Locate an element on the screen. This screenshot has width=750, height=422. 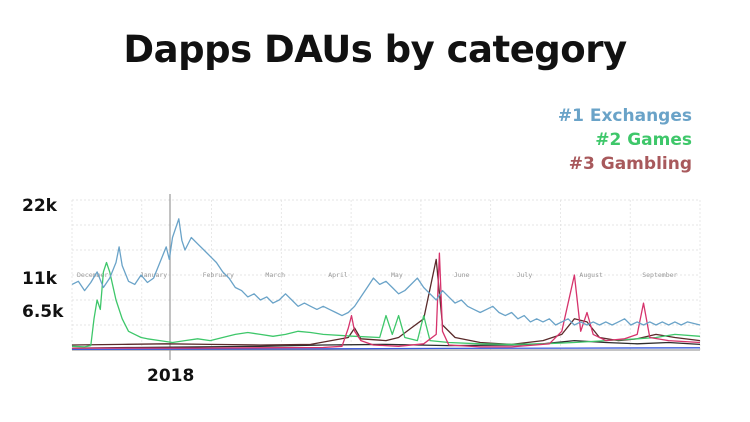
y-tick-label-11k: 11k is located at coordinates (39, 279).